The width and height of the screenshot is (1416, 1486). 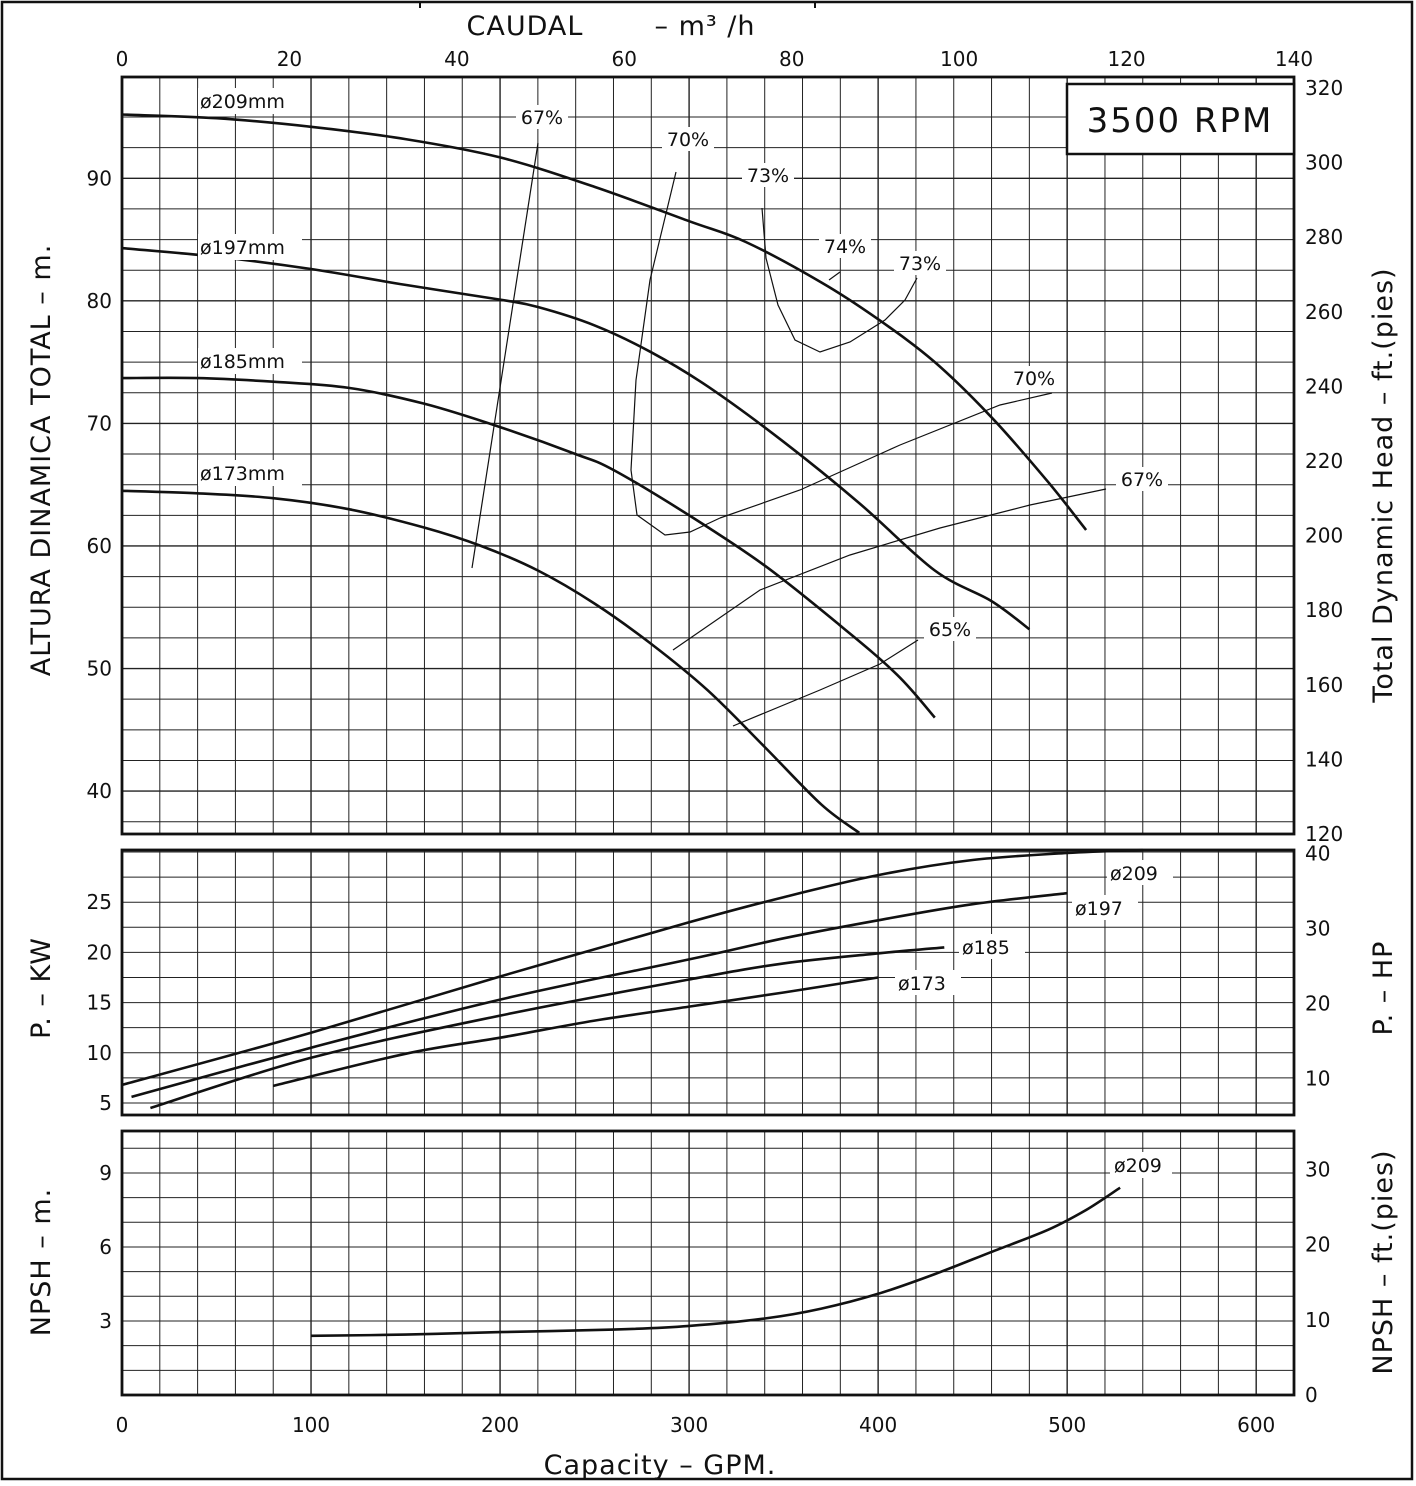 I want to click on power-left-tick-label: 25, so click(x=99, y=902).